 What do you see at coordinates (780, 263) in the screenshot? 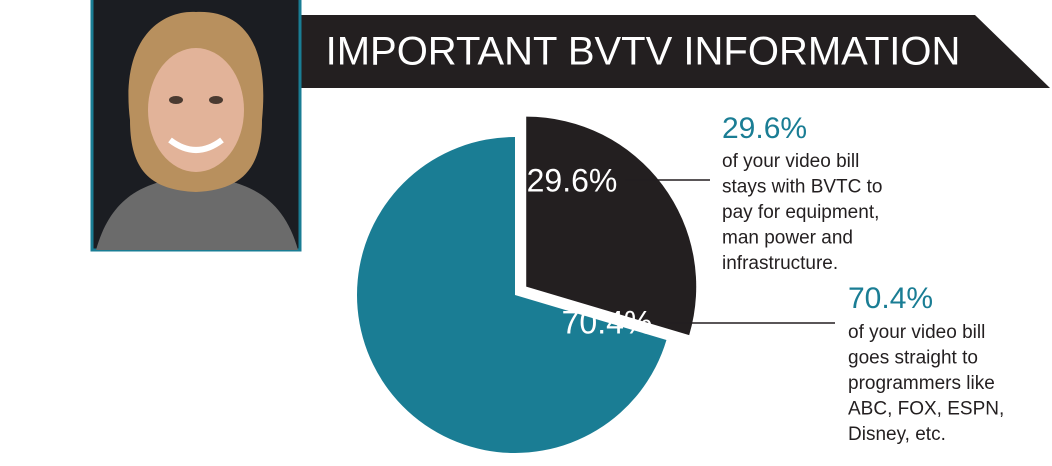
I see `callout-text: infrastructure.` at bounding box center [780, 263].